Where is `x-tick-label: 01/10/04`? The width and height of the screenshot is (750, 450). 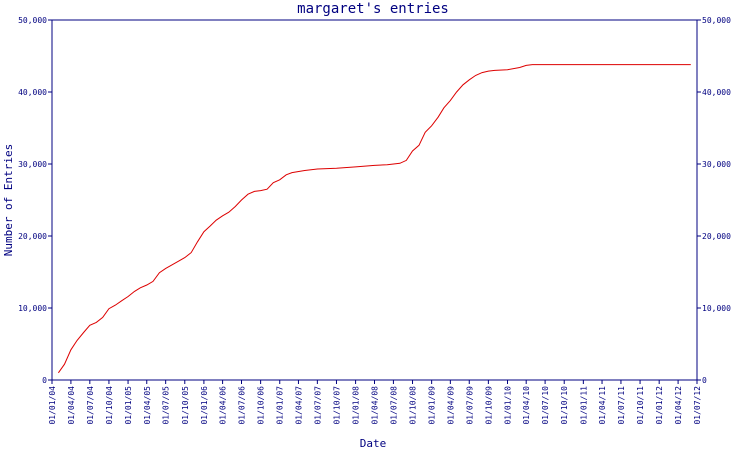 x-tick-label: 01/10/04 is located at coordinates (109, 405).